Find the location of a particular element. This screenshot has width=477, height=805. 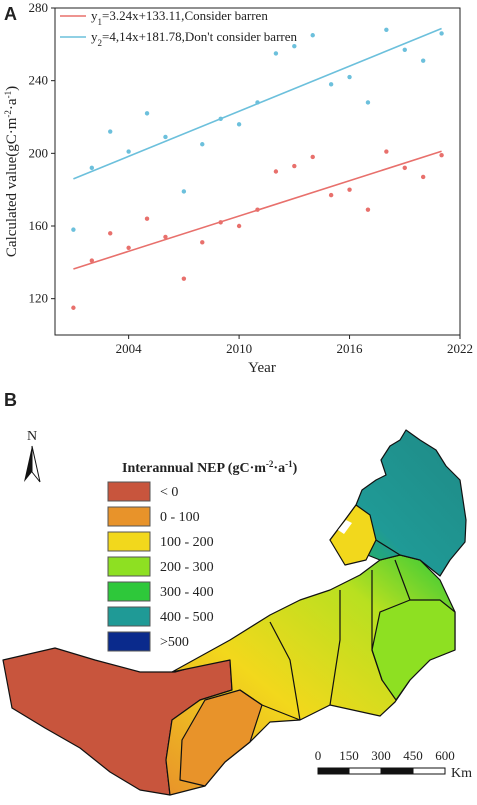

text-part: Don't consider barren is located at coordinates (241, 36).